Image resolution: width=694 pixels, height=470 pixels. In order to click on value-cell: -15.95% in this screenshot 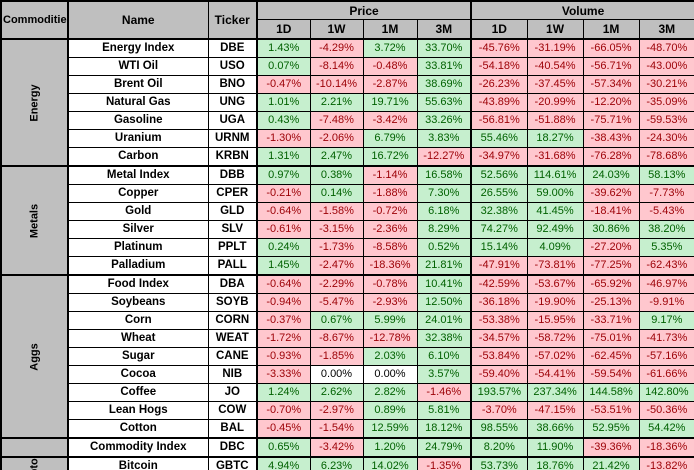, I will do `click(555, 320)`.